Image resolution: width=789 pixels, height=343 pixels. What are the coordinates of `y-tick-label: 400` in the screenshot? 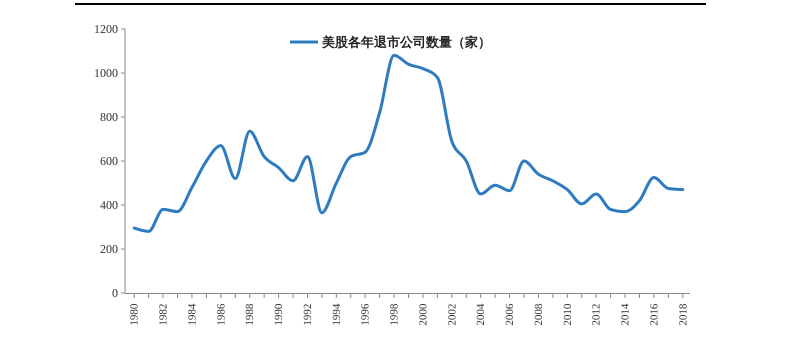 It's located at (109, 205).